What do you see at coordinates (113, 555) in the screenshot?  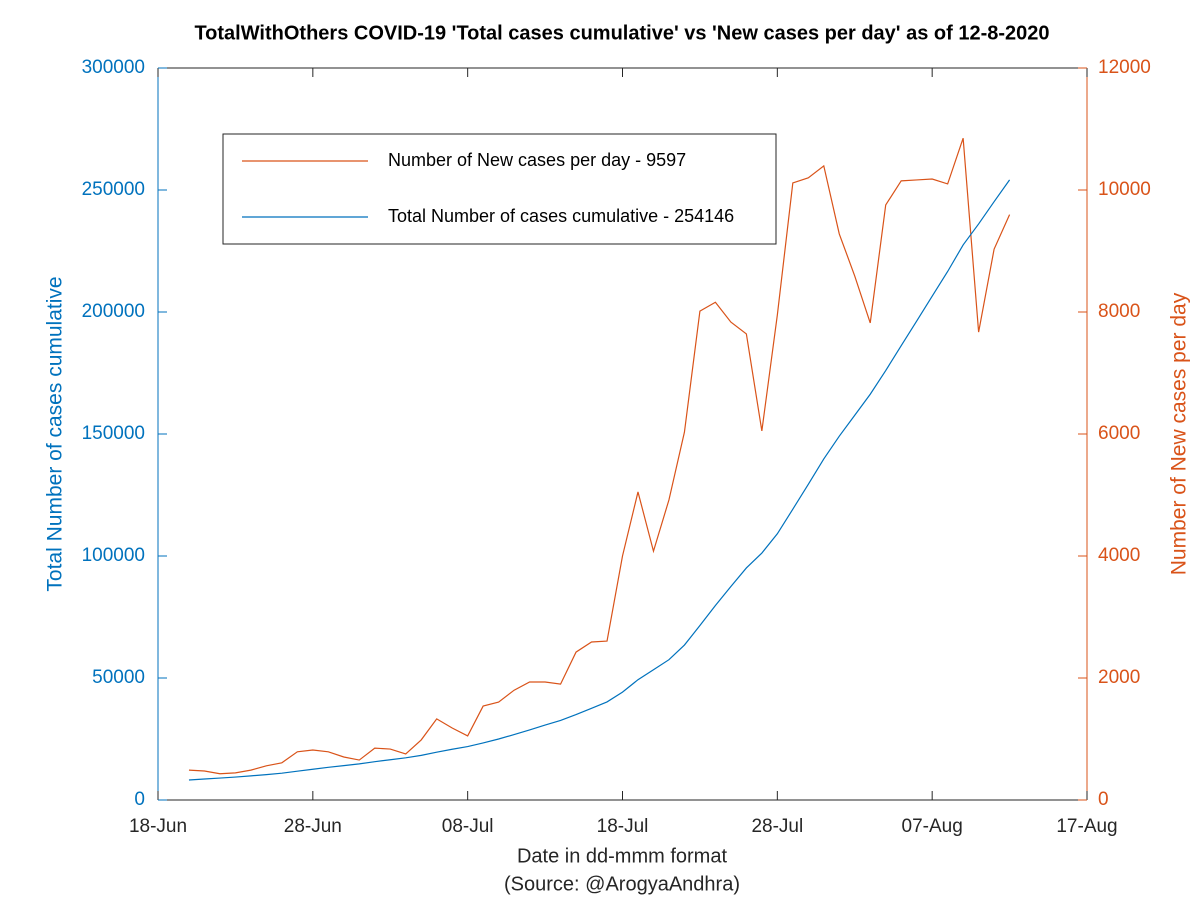 I see `y-tick-label: 100000` at bounding box center [113, 555].